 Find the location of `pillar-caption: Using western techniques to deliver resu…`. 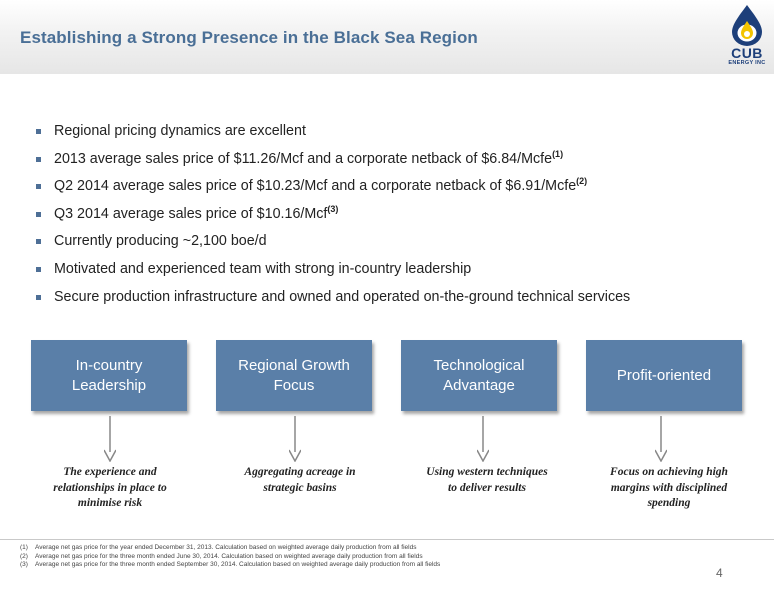

pillar-caption: Using western techniques to deliver resu… is located at coordinates (487, 480).